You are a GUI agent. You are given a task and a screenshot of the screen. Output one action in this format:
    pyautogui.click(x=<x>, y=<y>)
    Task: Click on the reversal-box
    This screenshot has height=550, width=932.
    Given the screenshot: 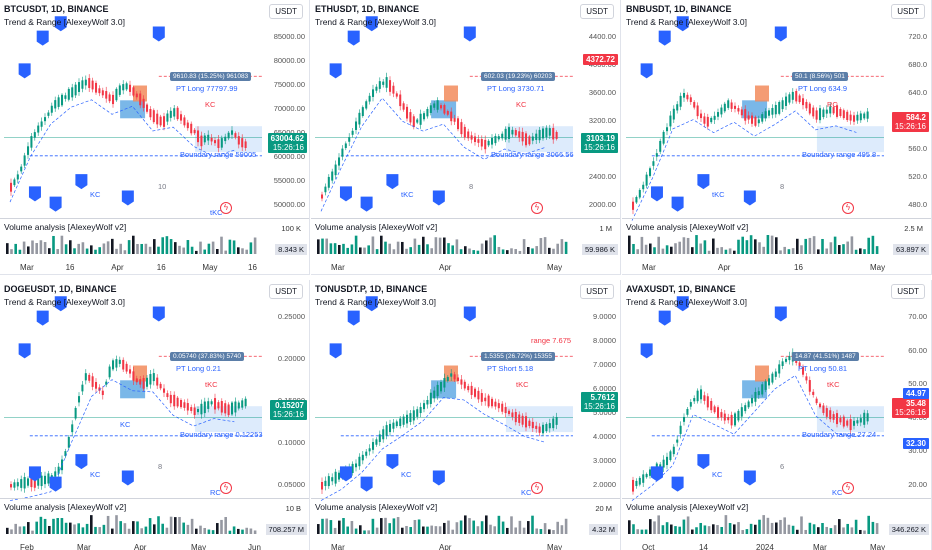 What is the action you would take?
    pyautogui.click(x=762, y=93)
    